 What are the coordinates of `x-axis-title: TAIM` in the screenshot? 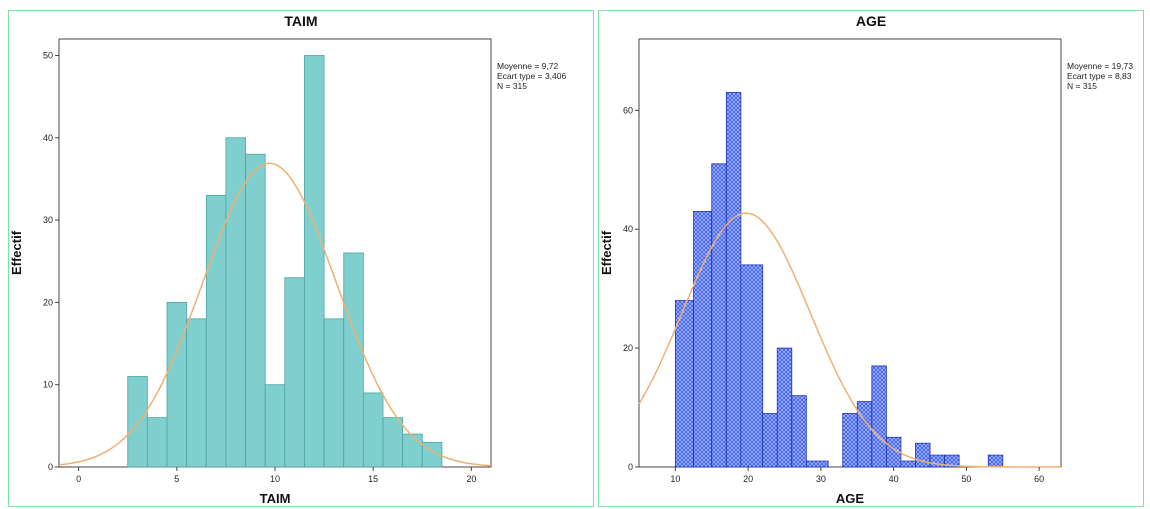 It's located at (275, 498).